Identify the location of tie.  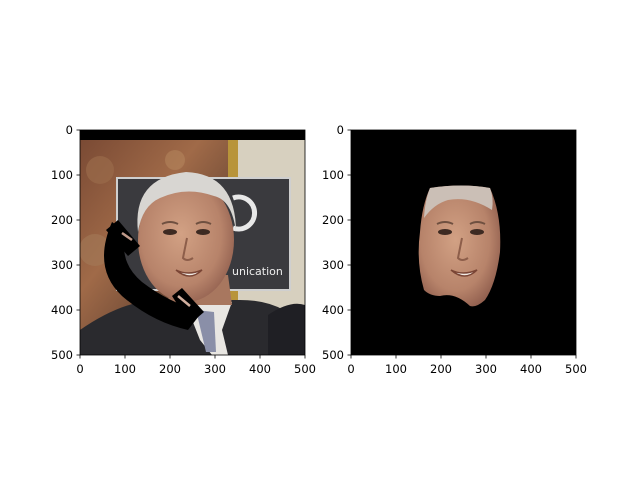
(206, 331).